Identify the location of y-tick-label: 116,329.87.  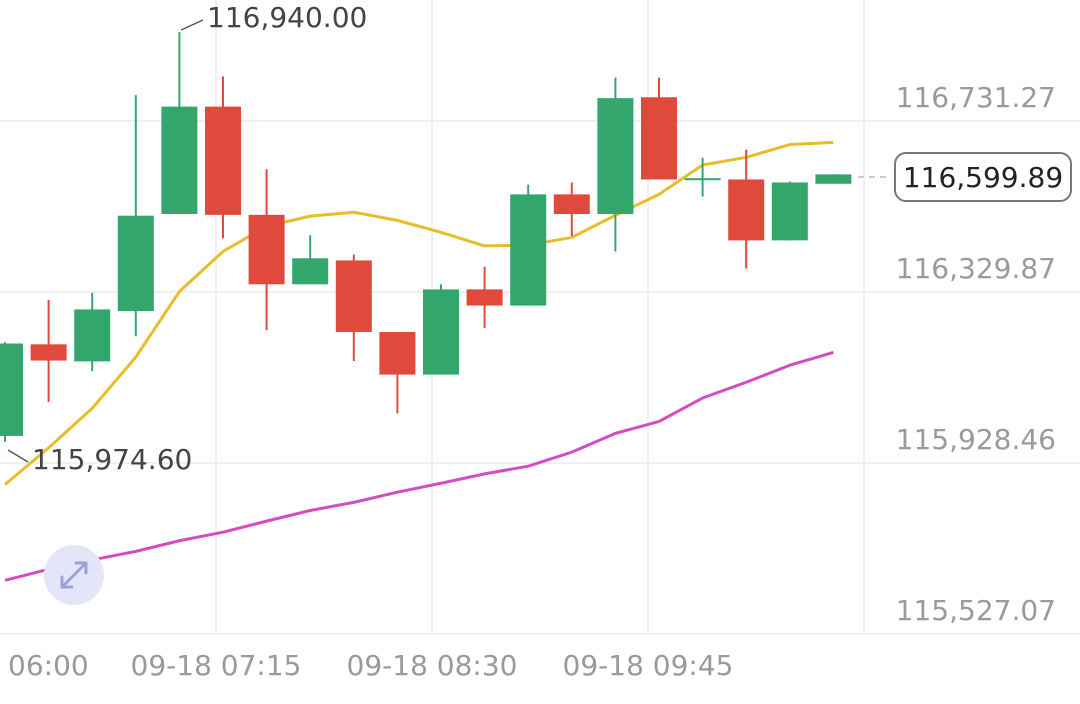
(976, 268).